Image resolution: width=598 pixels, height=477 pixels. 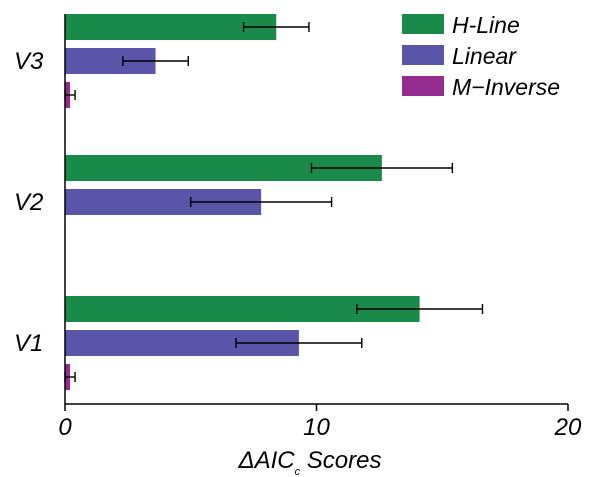 I want to click on legend-swatch-linear, so click(x=423, y=55).